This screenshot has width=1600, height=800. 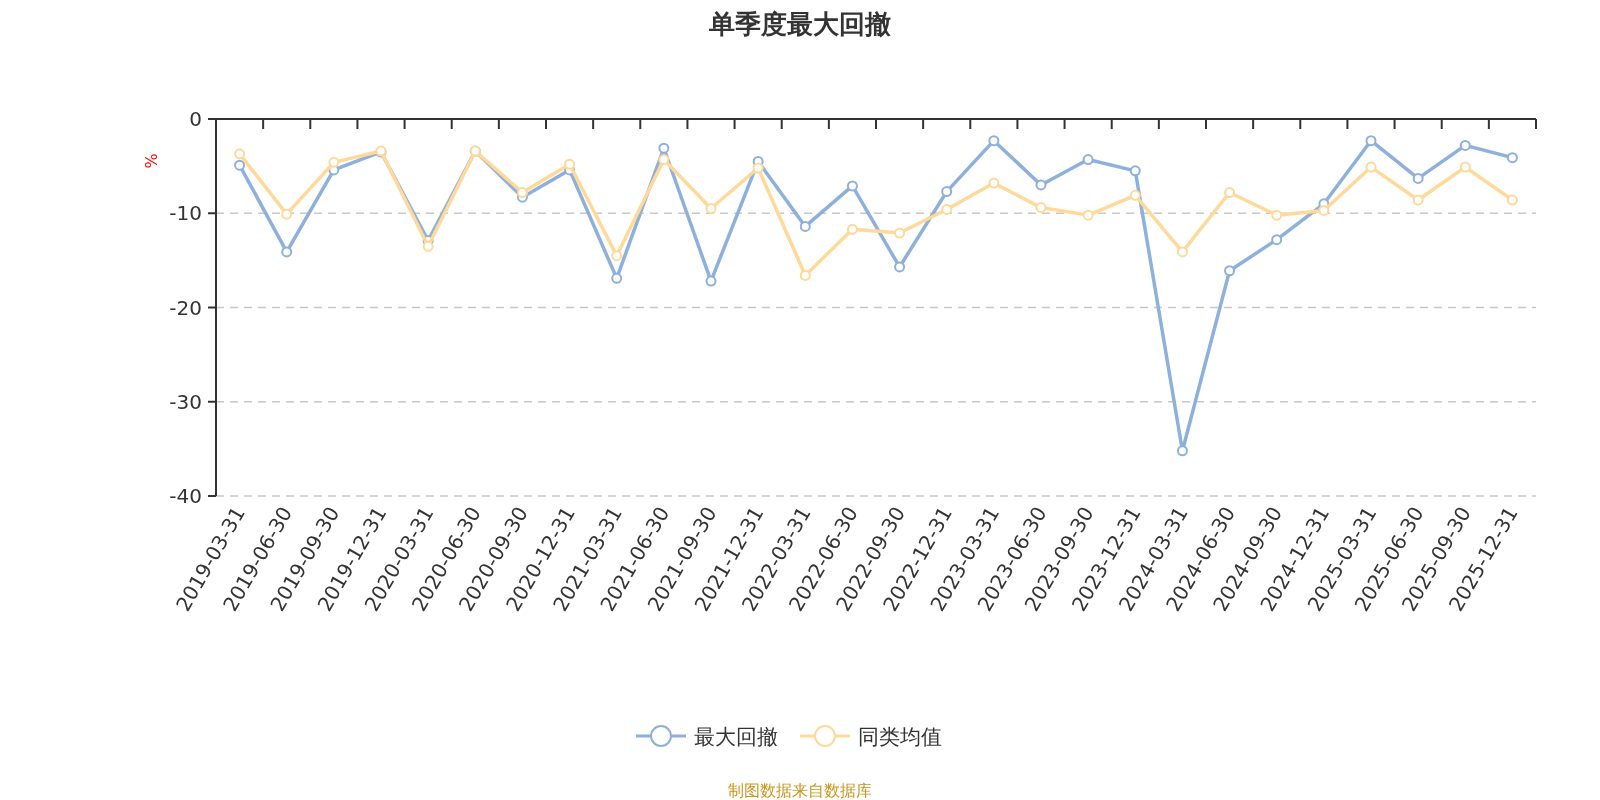 What do you see at coordinates (736, 737) in the screenshot?
I see `legend-label: 最大回撤` at bounding box center [736, 737].